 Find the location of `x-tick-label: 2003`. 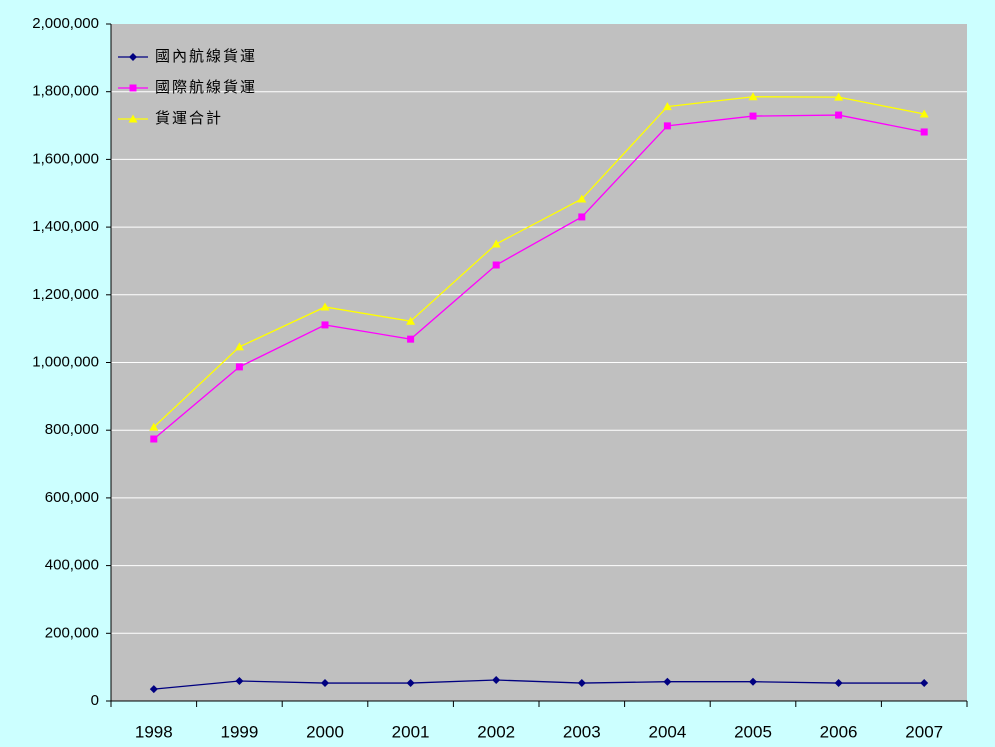

x-tick-label: 2003 is located at coordinates (582, 731).